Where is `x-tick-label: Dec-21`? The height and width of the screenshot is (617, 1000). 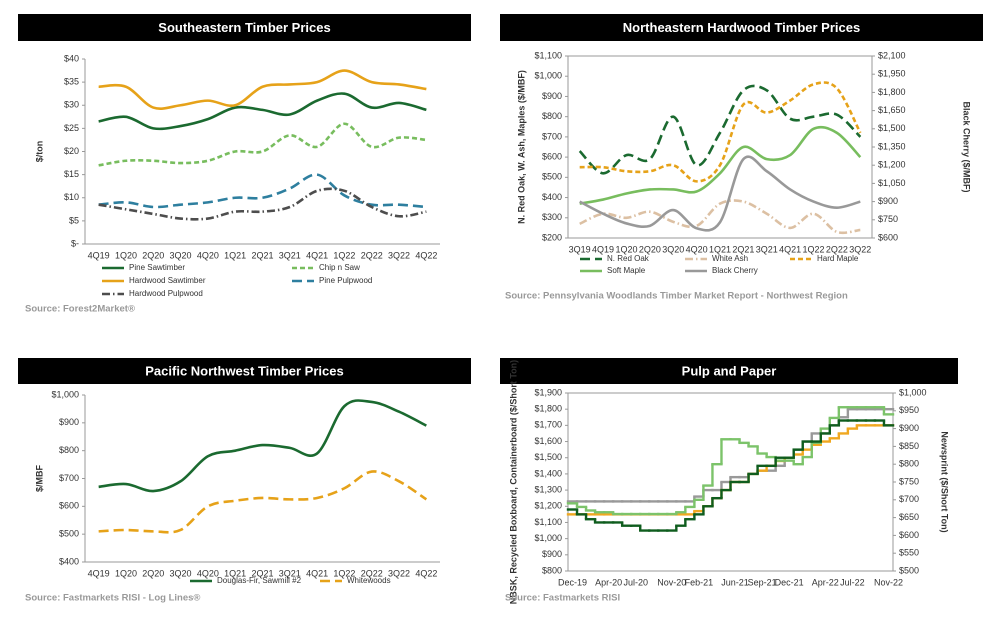 x-tick-label: Dec-21 is located at coordinates (789, 582).